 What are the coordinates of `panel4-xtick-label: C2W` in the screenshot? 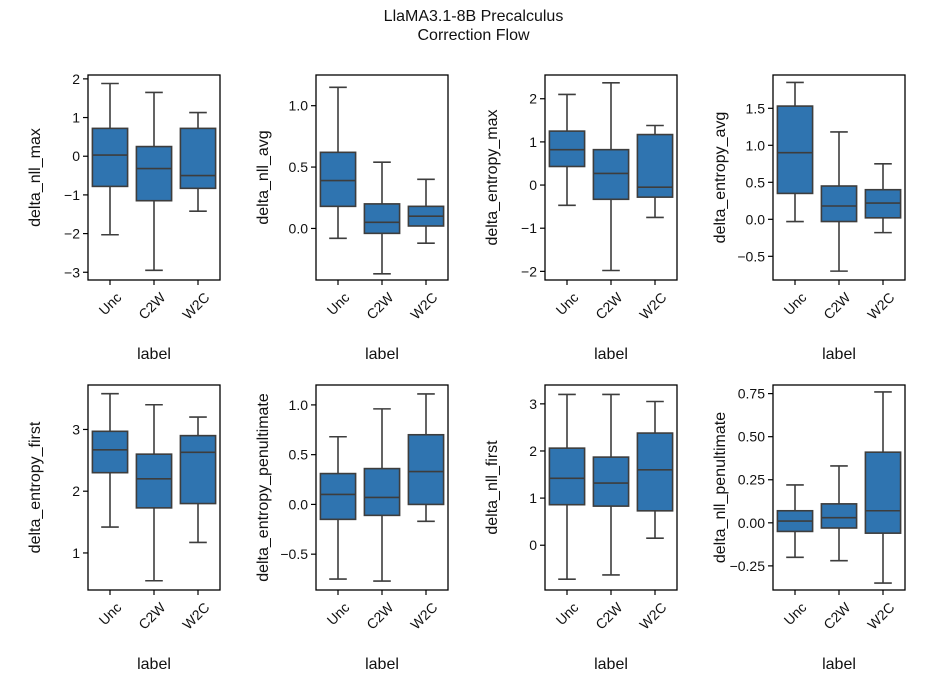 It's located at (837, 306).